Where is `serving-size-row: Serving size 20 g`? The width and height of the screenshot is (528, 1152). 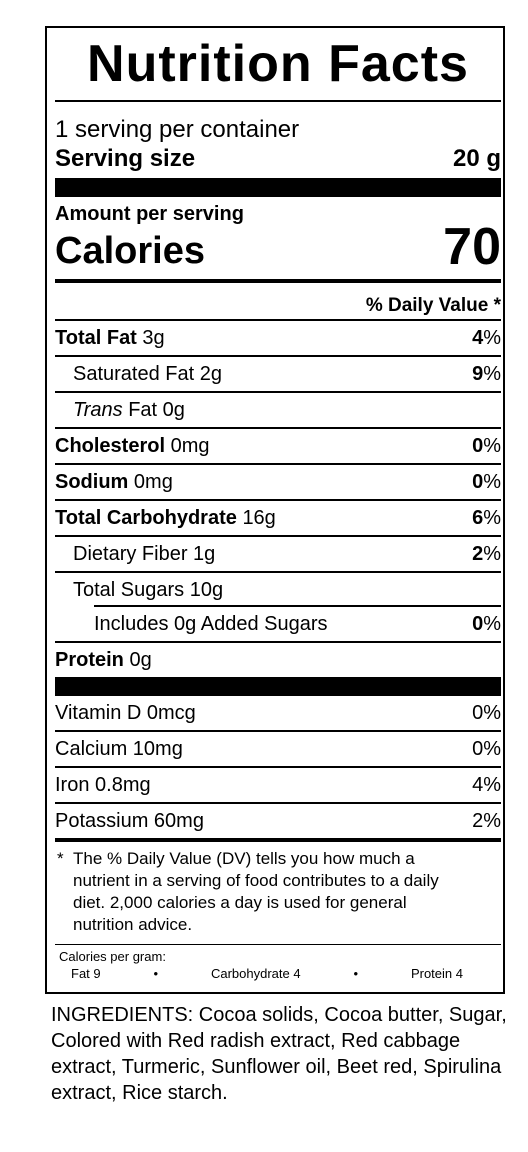
serving-size-row: Serving size 20 g is located at coordinates (278, 159).